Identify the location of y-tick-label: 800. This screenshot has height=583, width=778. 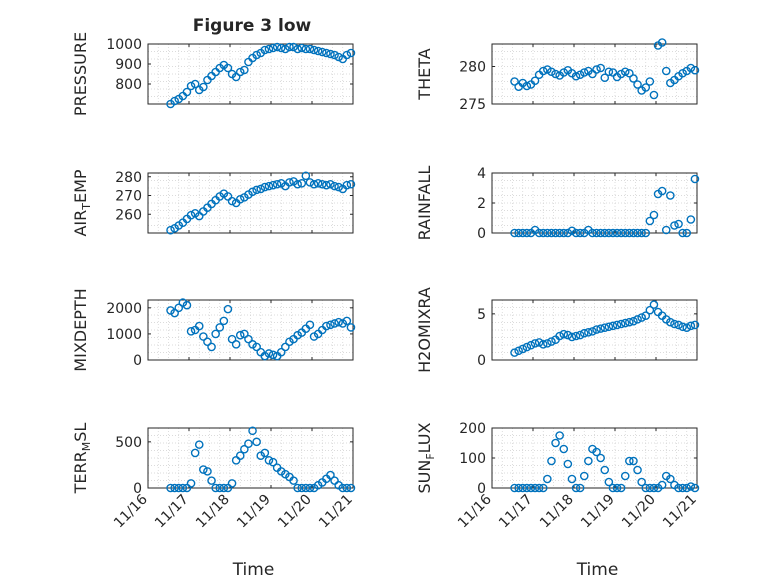
(128, 85).